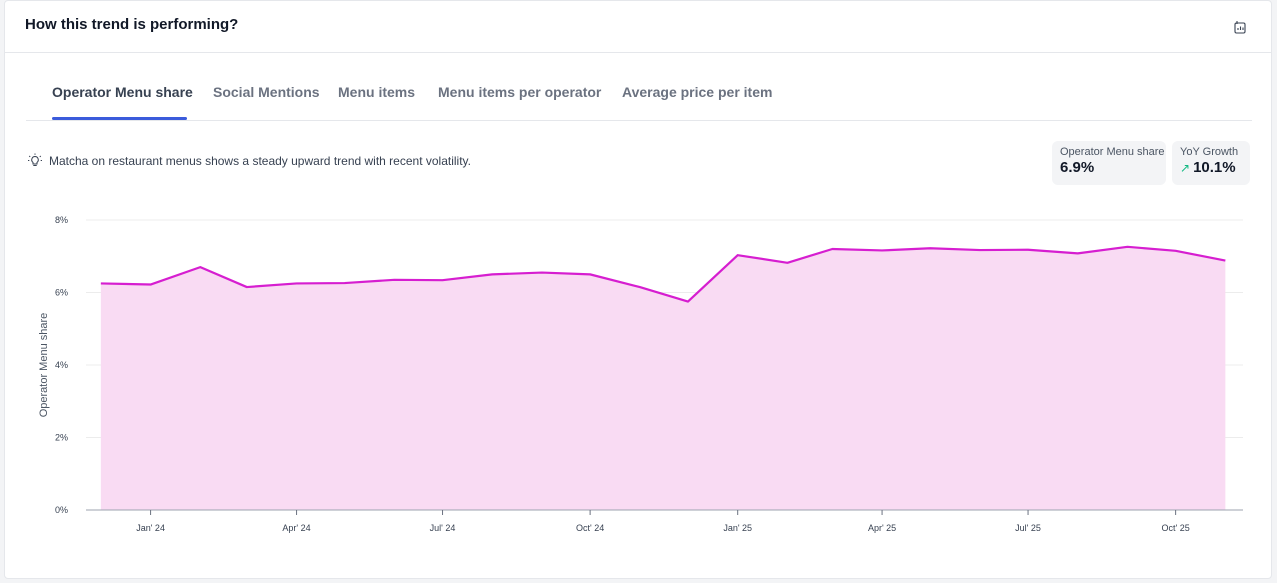 Image resolution: width=1277 pixels, height=583 pixels. I want to click on trend-up-icon: ↗, so click(1185, 168).